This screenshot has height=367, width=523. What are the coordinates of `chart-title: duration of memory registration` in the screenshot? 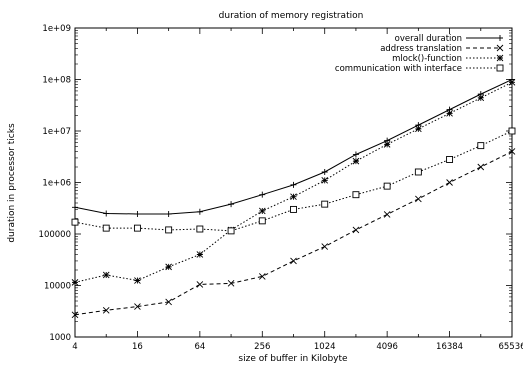 It's located at (291, 16).